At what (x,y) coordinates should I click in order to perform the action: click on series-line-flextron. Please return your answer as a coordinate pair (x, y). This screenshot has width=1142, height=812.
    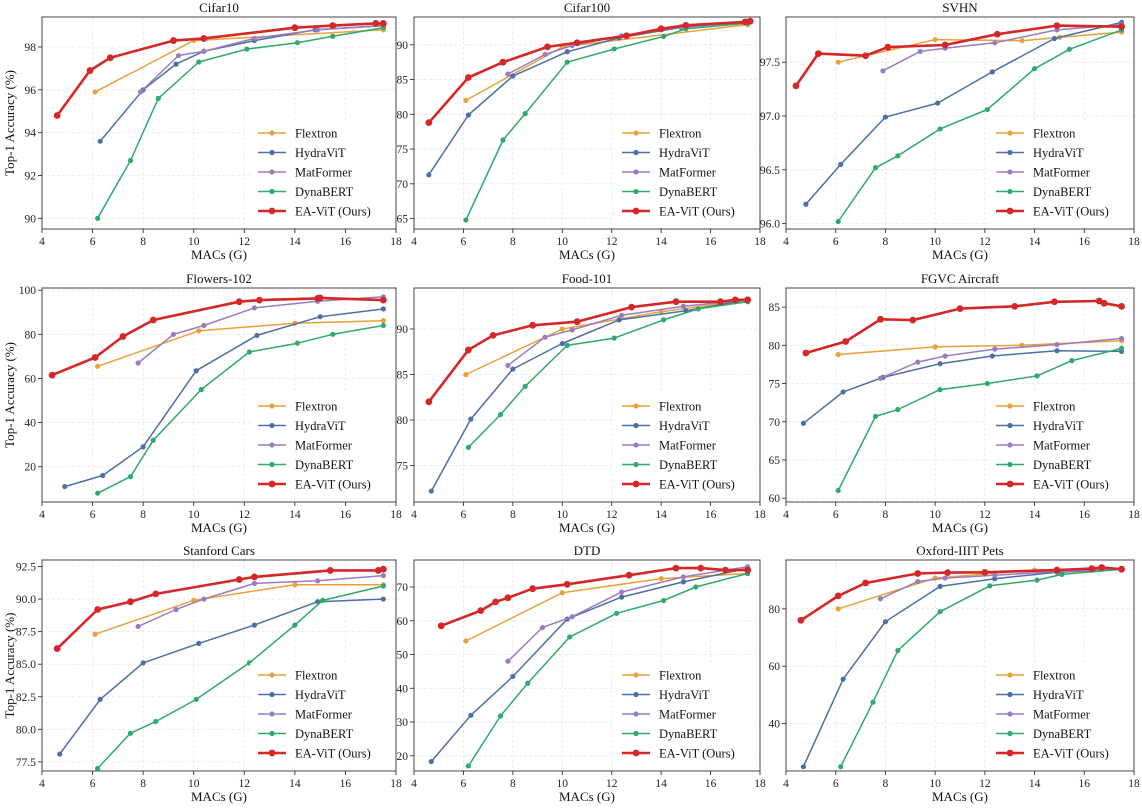
    Looking at the image, I should click on (979, 589).